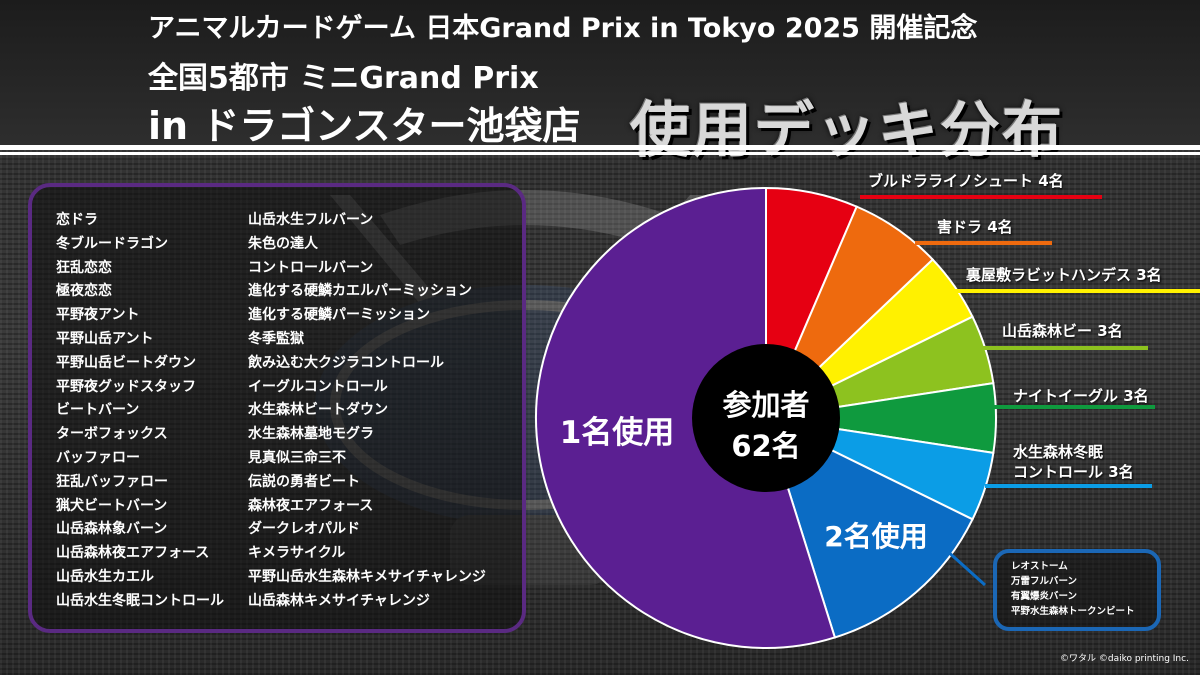 The image size is (1200, 675). Describe the element at coordinates (98, 457) in the screenshot. I see `deck-list-item: バッファロー` at that location.